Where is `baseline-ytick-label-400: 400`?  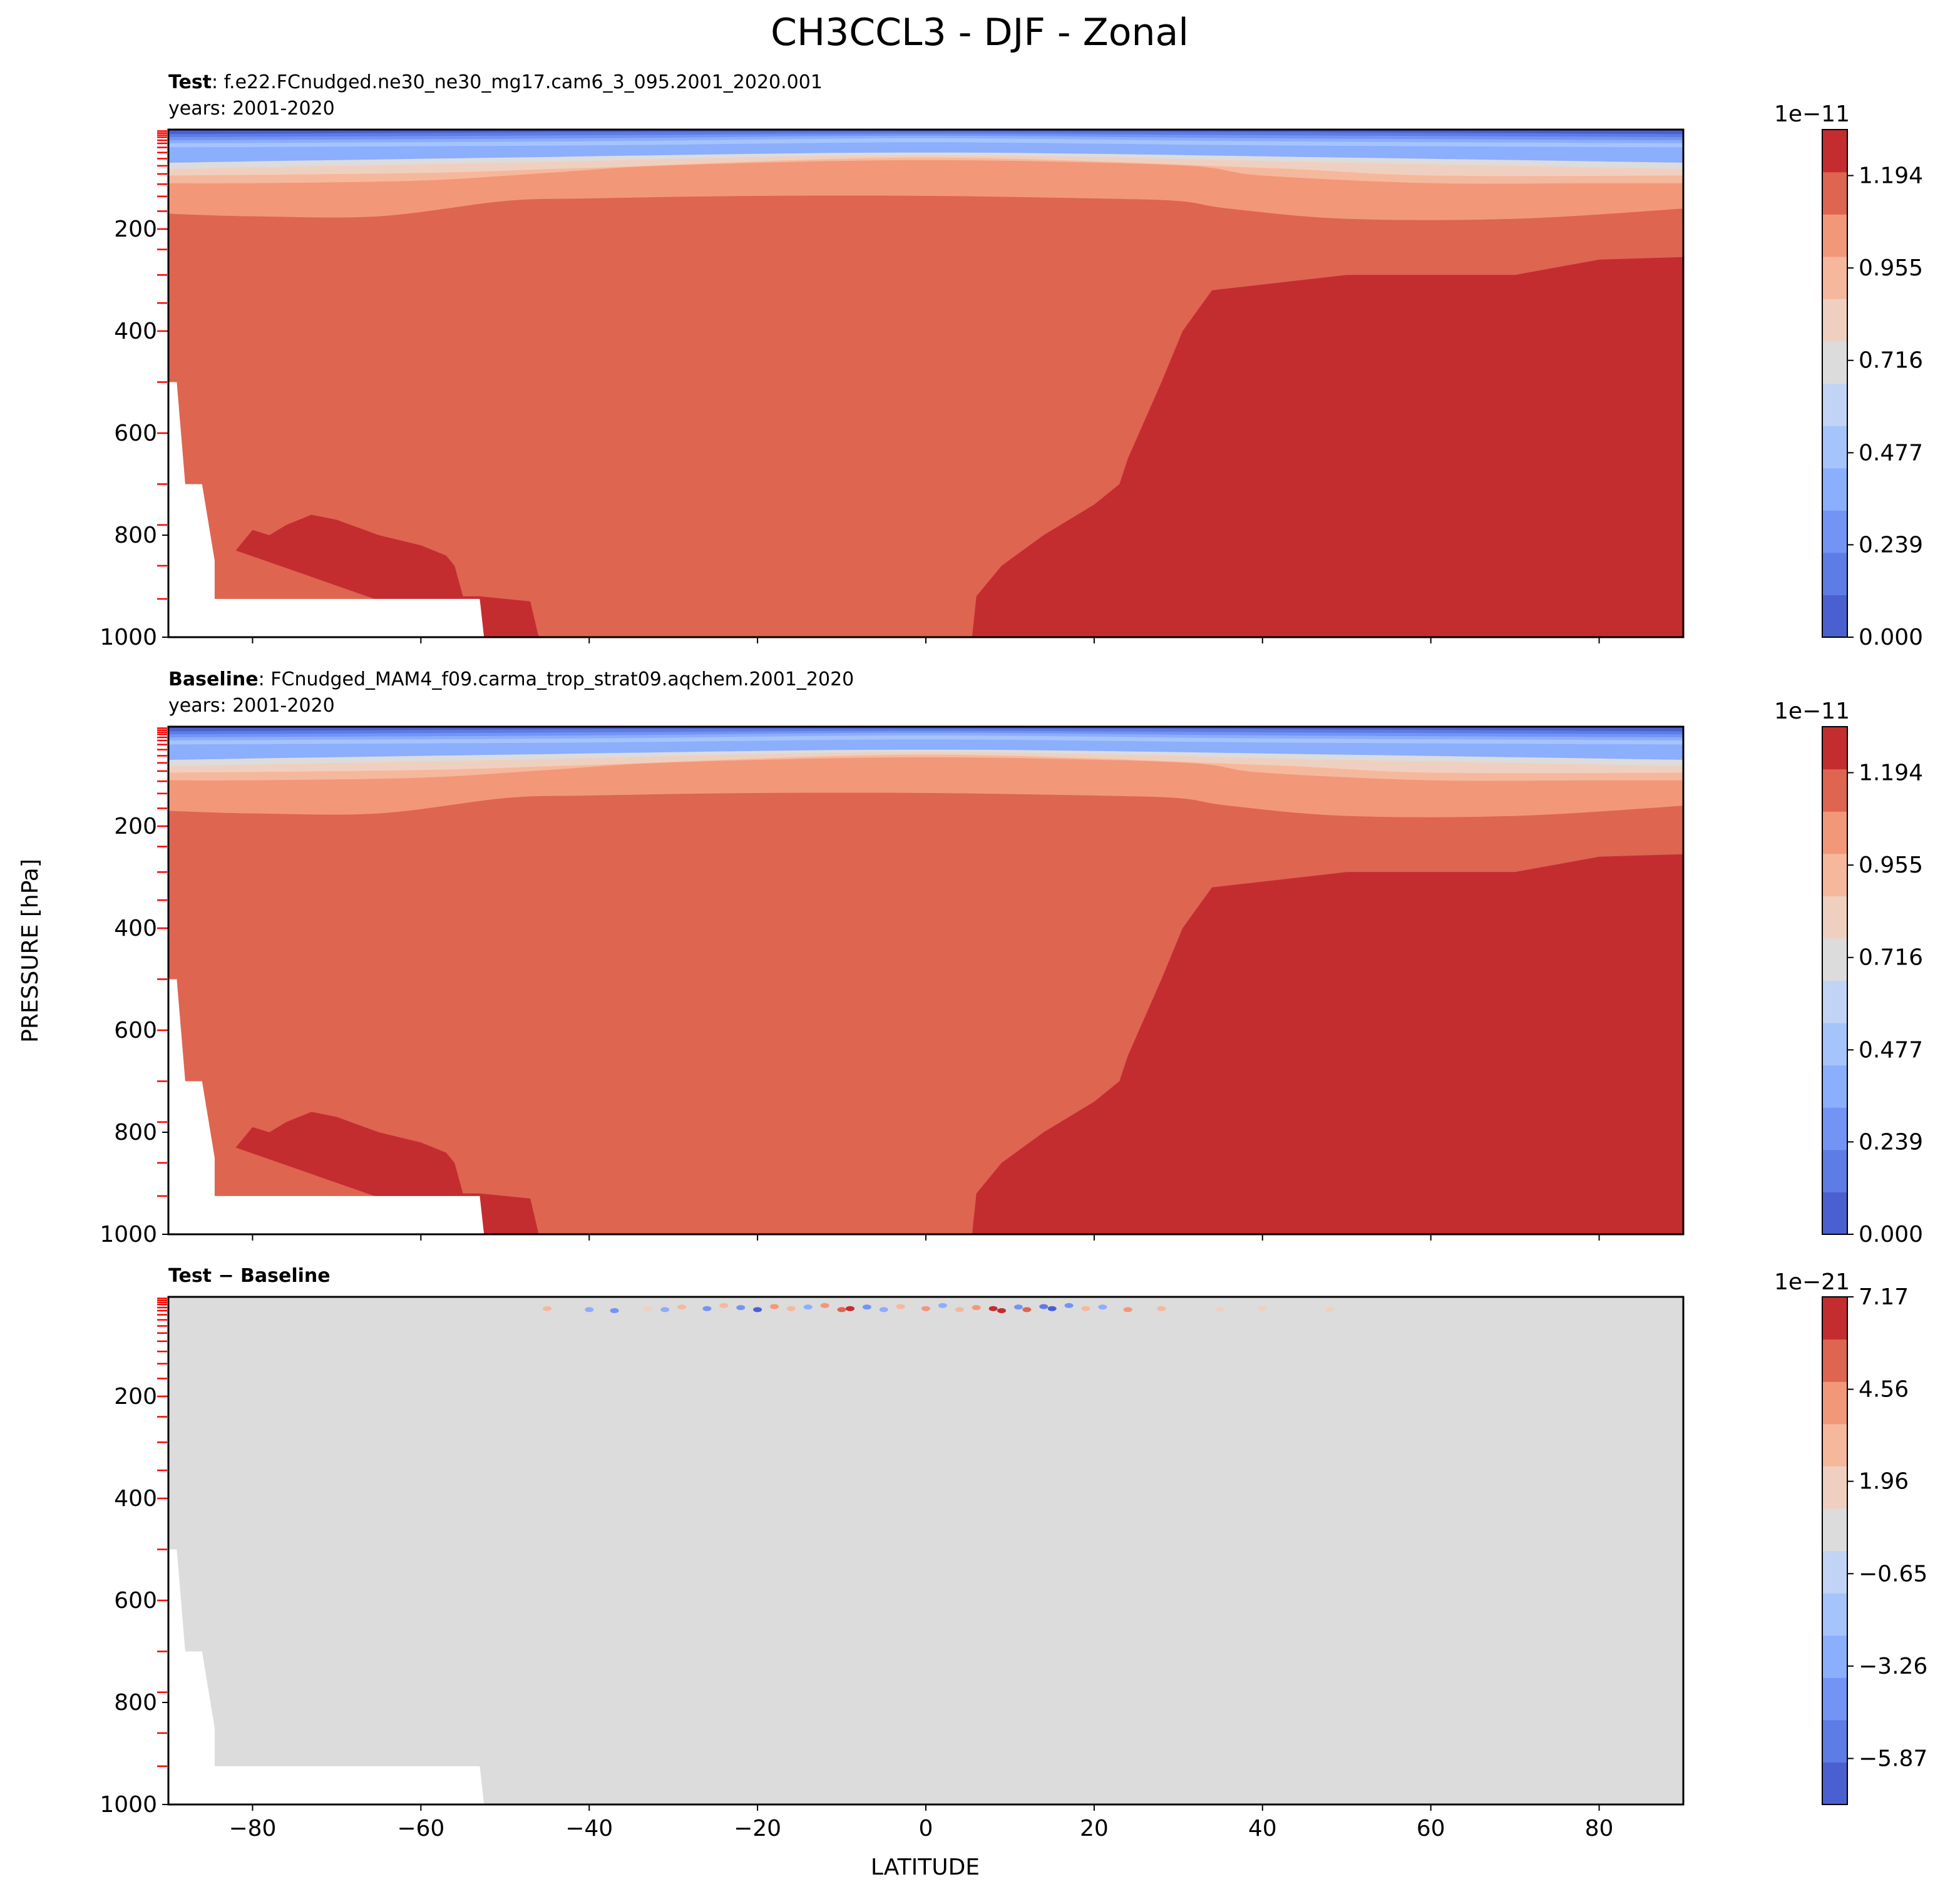
baseline-ytick-label-400: 400 is located at coordinates (135, 929).